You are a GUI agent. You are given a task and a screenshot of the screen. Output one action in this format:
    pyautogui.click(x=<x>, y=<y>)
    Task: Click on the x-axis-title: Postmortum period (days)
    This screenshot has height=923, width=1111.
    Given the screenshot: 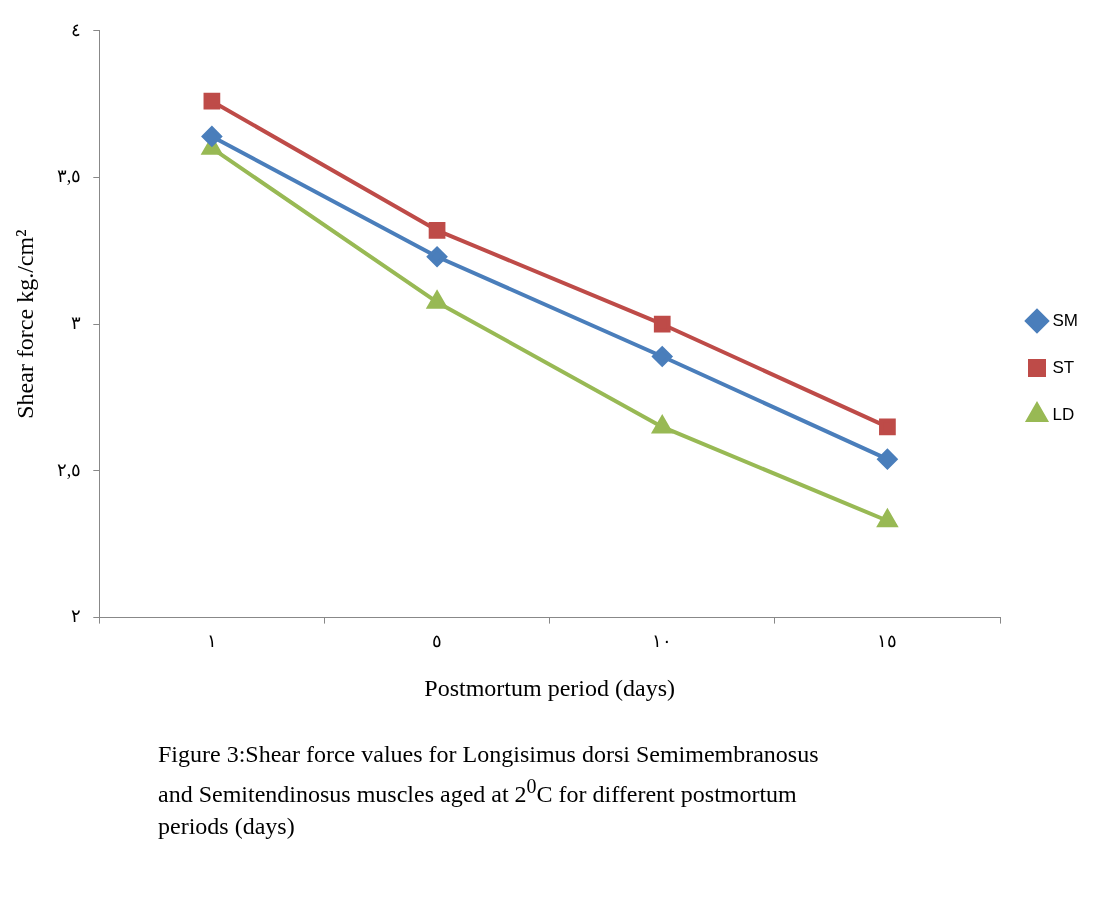 What is the action you would take?
    pyautogui.click(x=549, y=687)
    